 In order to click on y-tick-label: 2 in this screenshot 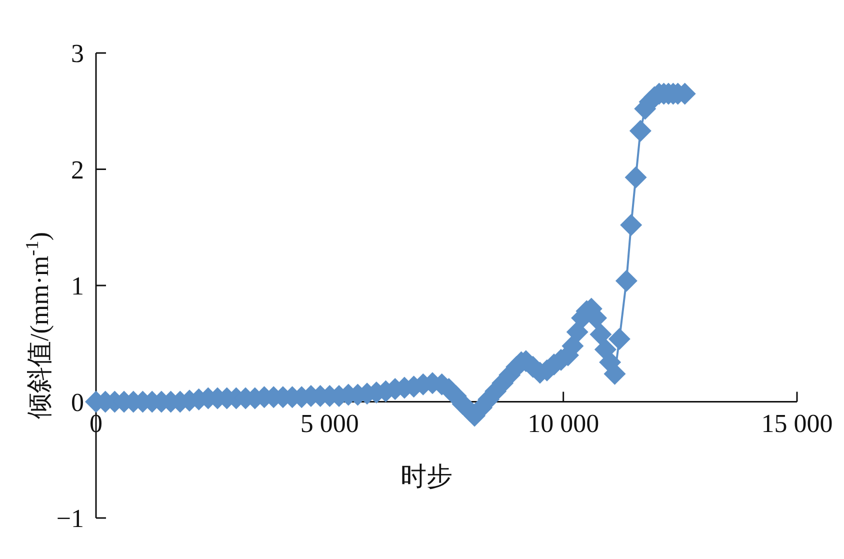, I will do `click(77, 169)`.